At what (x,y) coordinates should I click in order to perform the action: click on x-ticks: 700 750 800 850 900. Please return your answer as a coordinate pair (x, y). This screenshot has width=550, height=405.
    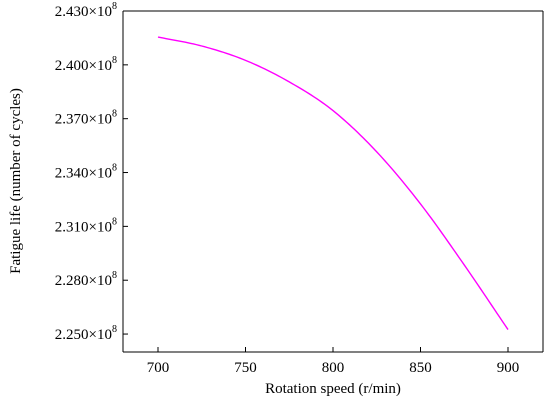
    Looking at the image, I should click on (333, 361).